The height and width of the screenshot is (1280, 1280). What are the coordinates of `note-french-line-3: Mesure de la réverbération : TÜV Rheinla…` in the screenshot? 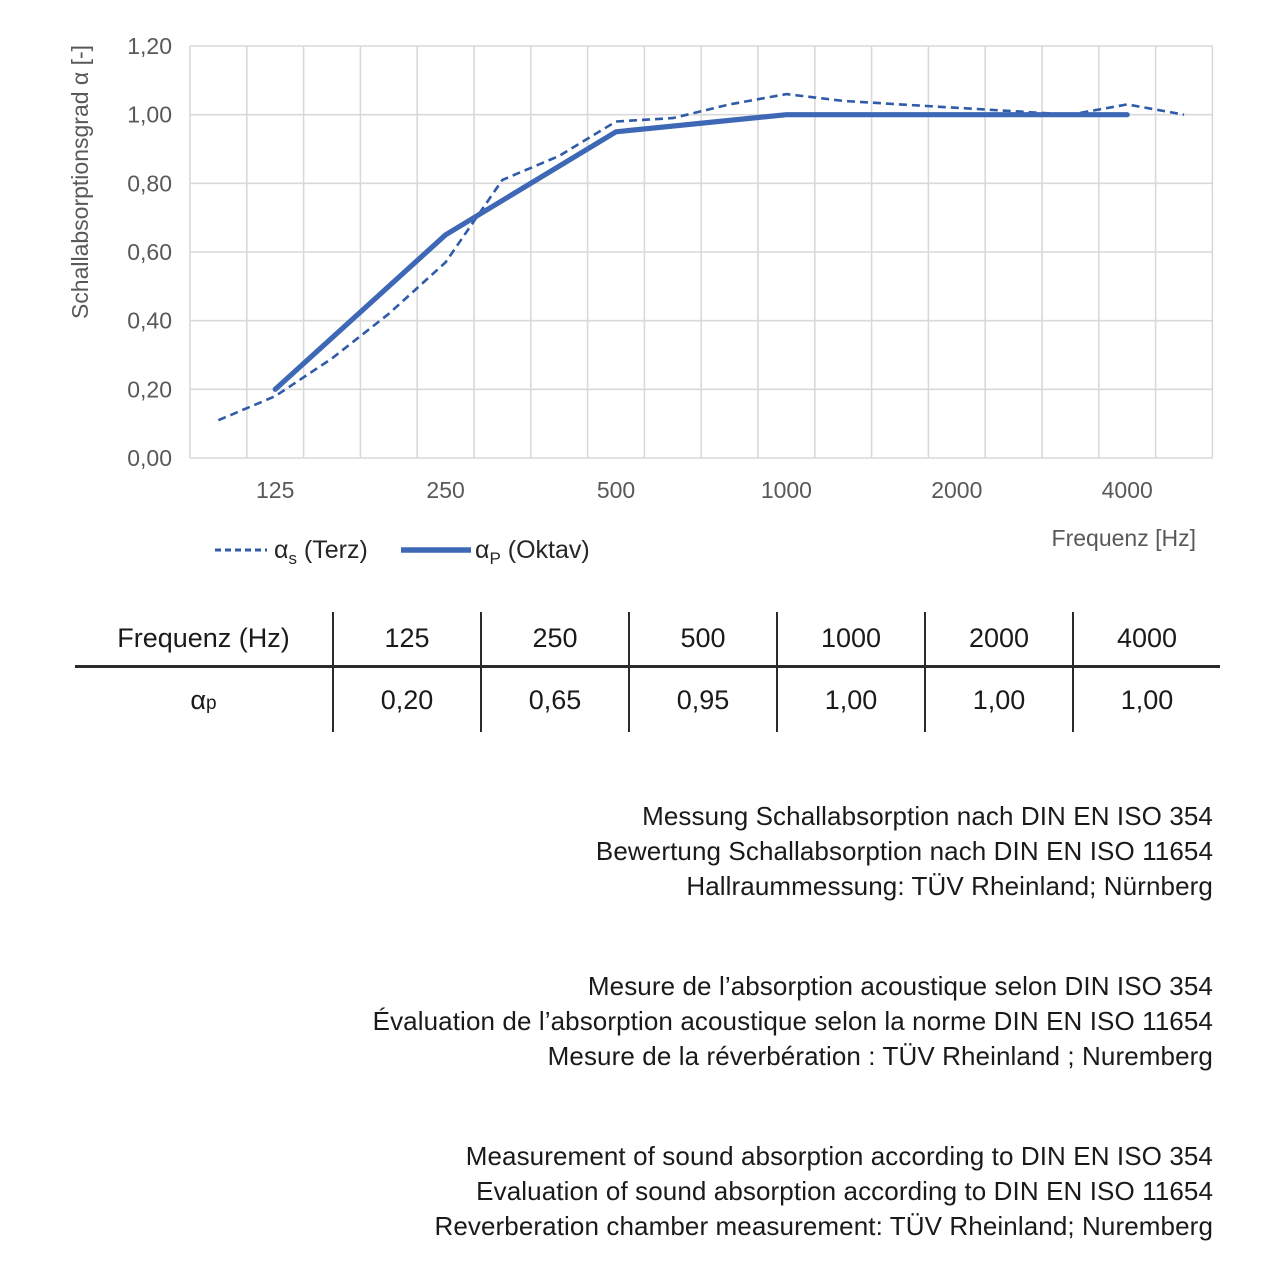 It's located at (880, 1056).